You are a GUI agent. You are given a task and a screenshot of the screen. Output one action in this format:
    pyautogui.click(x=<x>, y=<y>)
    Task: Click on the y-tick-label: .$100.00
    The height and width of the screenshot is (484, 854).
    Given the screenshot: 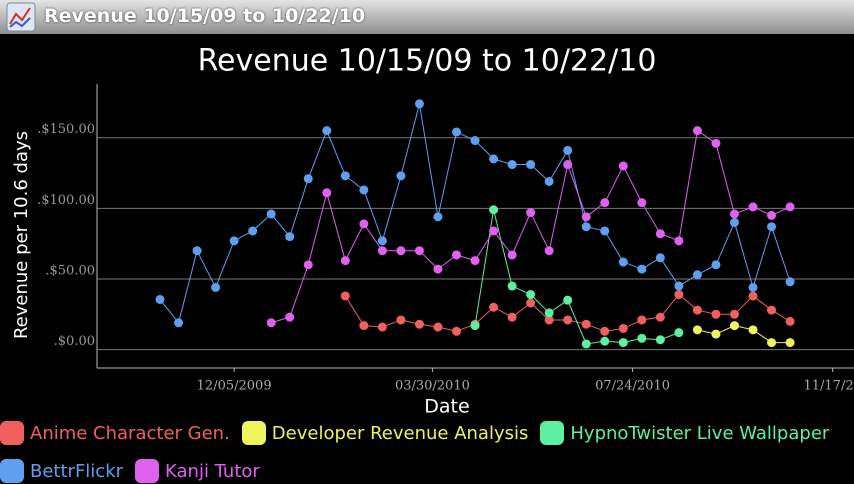 What is the action you would take?
    pyautogui.click(x=66, y=200)
    